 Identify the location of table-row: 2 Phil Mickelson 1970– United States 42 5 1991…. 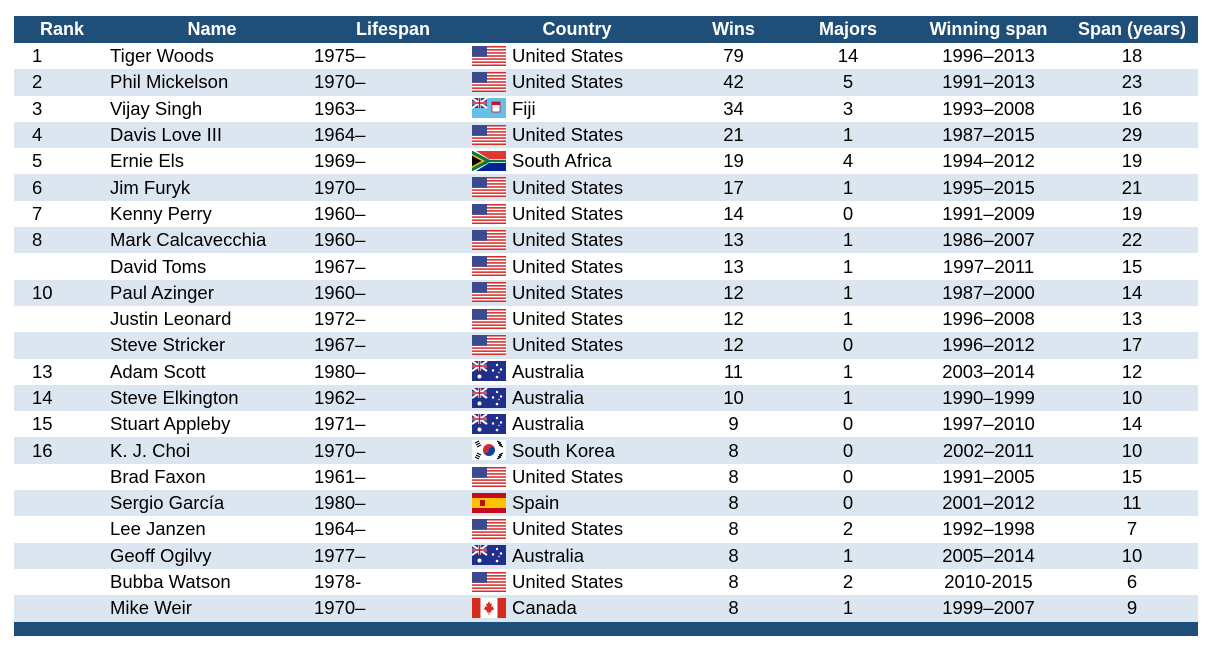
(606, 82).